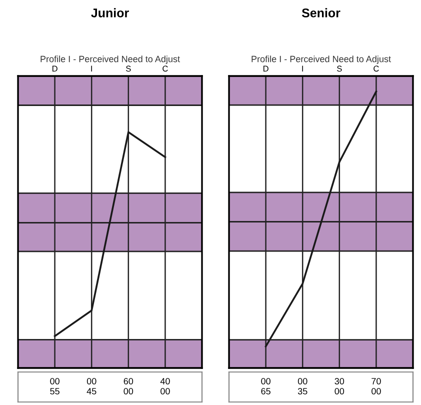  Describe the element at coordinates (321, 13) in the screenshot. I see `chart-title: Senior` at that location.